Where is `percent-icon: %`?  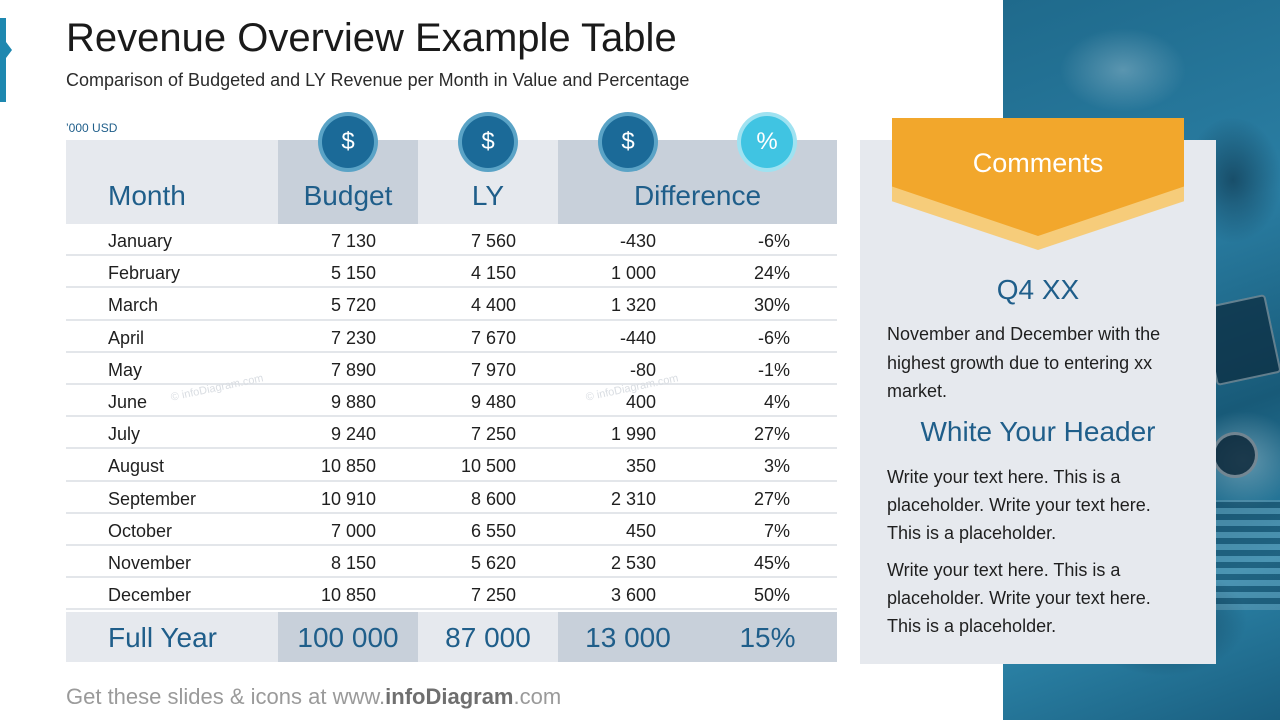
percent-icon: % is located at coordinates (767, 142).